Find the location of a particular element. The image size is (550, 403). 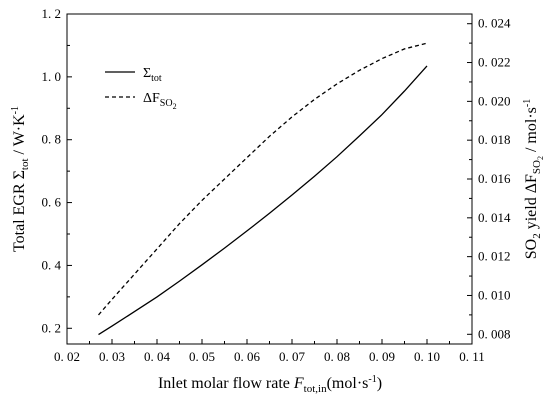

left-y-tick-label: 1. 0 is located at coordinates (52, 76).